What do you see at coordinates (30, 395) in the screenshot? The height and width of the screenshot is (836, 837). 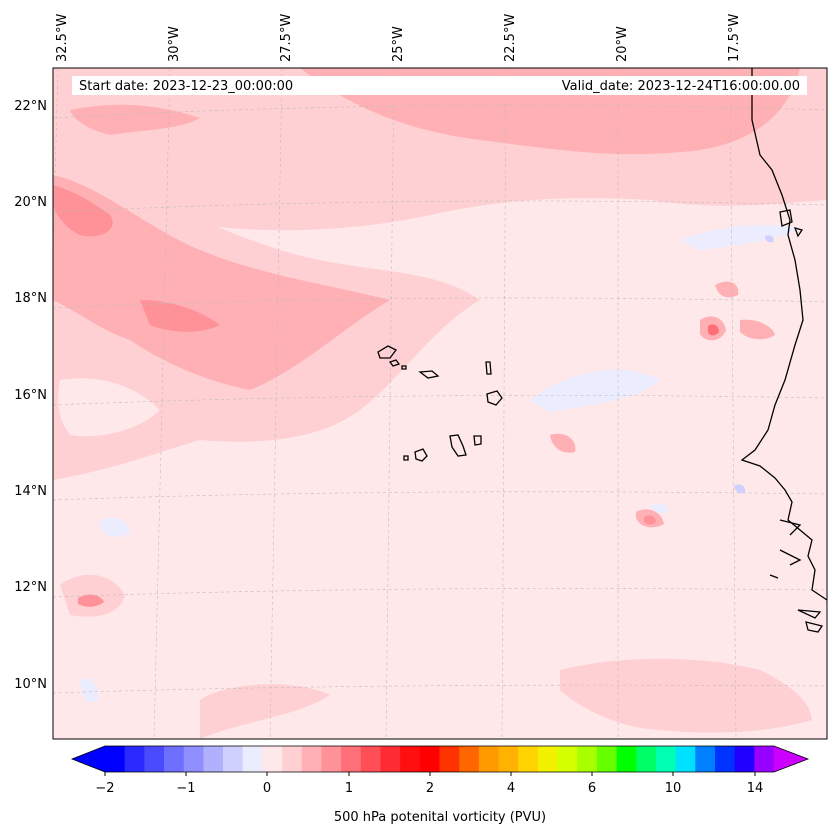 I see `latitude-labels: 22°N 20°N 18°N 16°N 14°N 12°N 10°N` at bounding box center [30, 395].